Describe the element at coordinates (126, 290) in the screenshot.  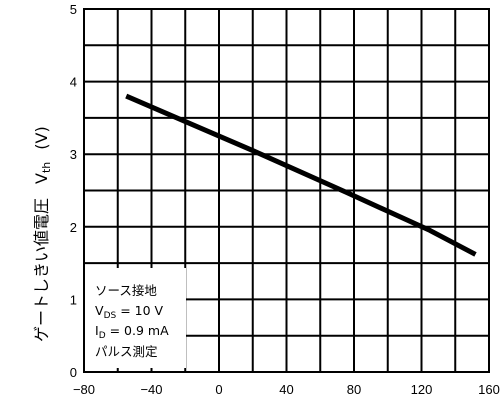
I see `condition-source: ソース接地` at that location.